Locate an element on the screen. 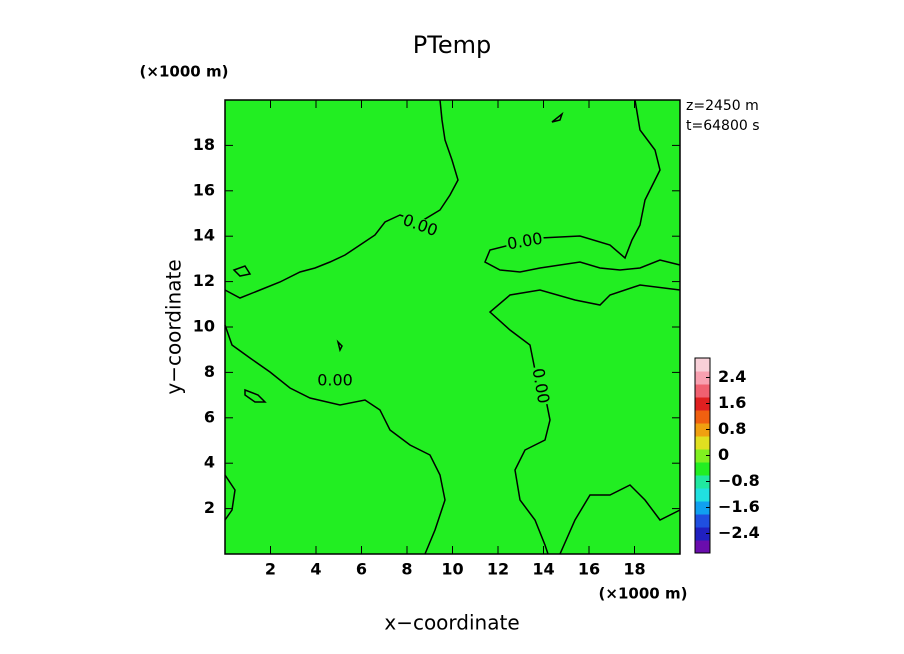 The image size is (904, 654). y-tick-label: 18 is located at coordinates (204, 144).